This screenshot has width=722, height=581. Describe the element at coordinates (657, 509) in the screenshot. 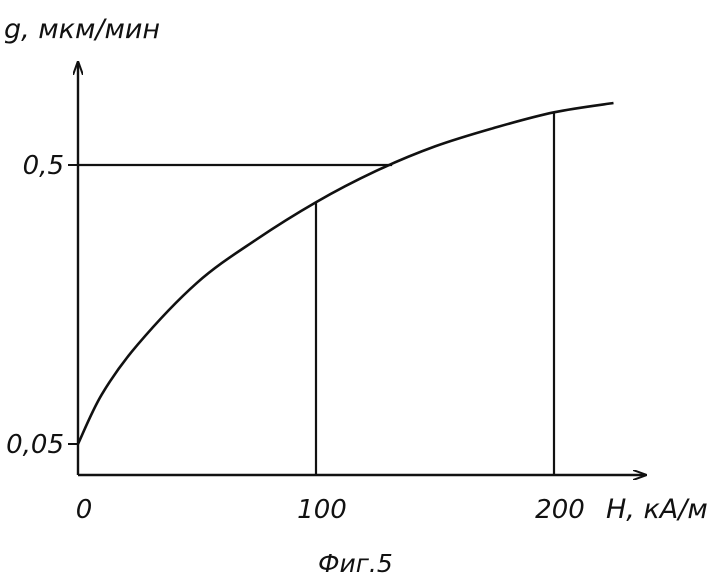

I see `x-axis-title: H, кА/м` at that location.